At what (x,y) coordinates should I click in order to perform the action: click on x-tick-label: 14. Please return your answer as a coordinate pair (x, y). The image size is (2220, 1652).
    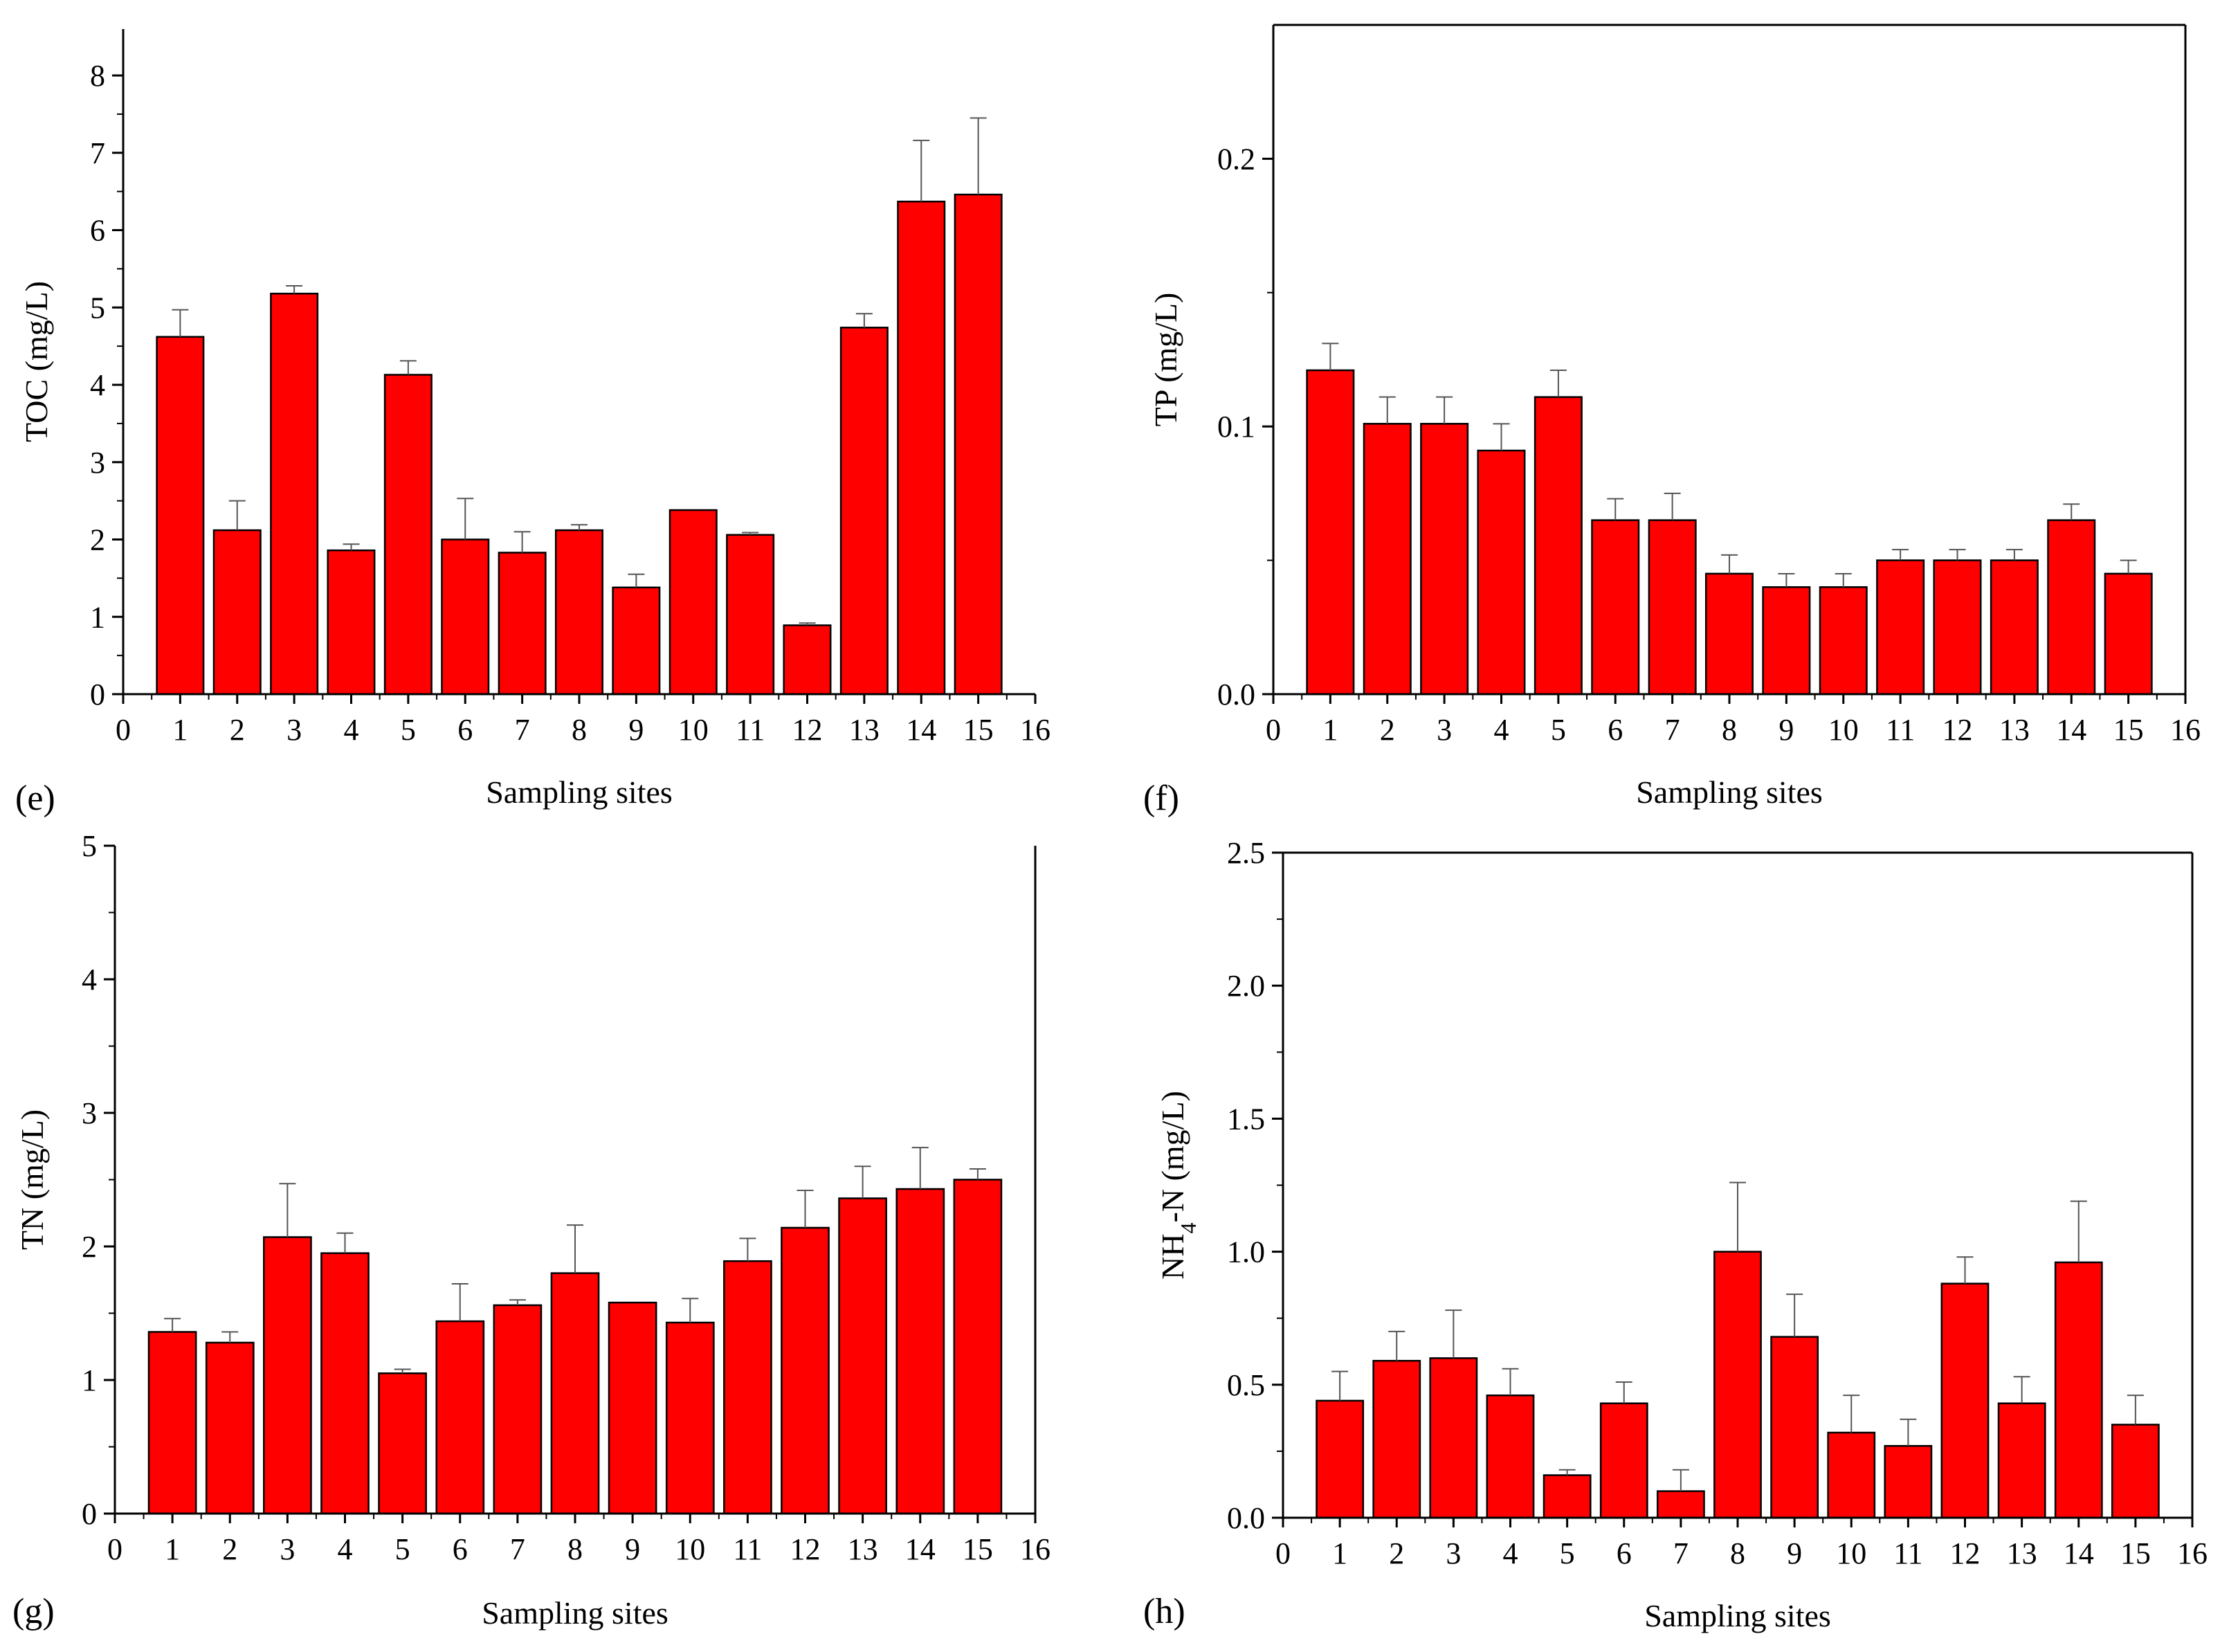
    Looking at the image, I should click on (2079, 1553).